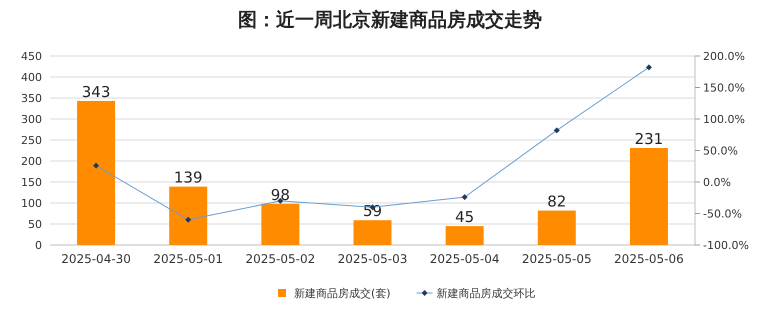  What do you see at coordinates (390, 20) in the screenshot?
I see `chart-title: 图：近一周北京新建商品房成交走势` at bounding box center [390, 20].